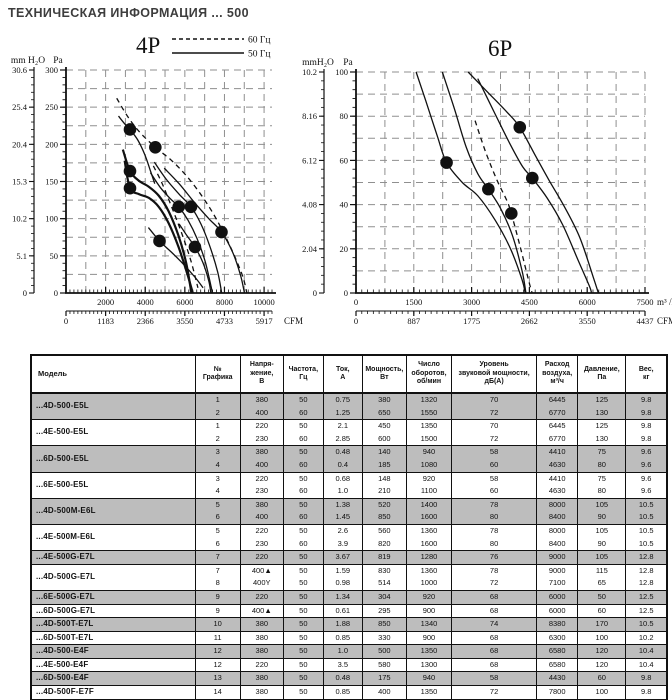 This screenshot has height=700, width=672. Describe the element at coordinates (21, 256) in the screenshot. I see `svg-text: 5.1` at that location.